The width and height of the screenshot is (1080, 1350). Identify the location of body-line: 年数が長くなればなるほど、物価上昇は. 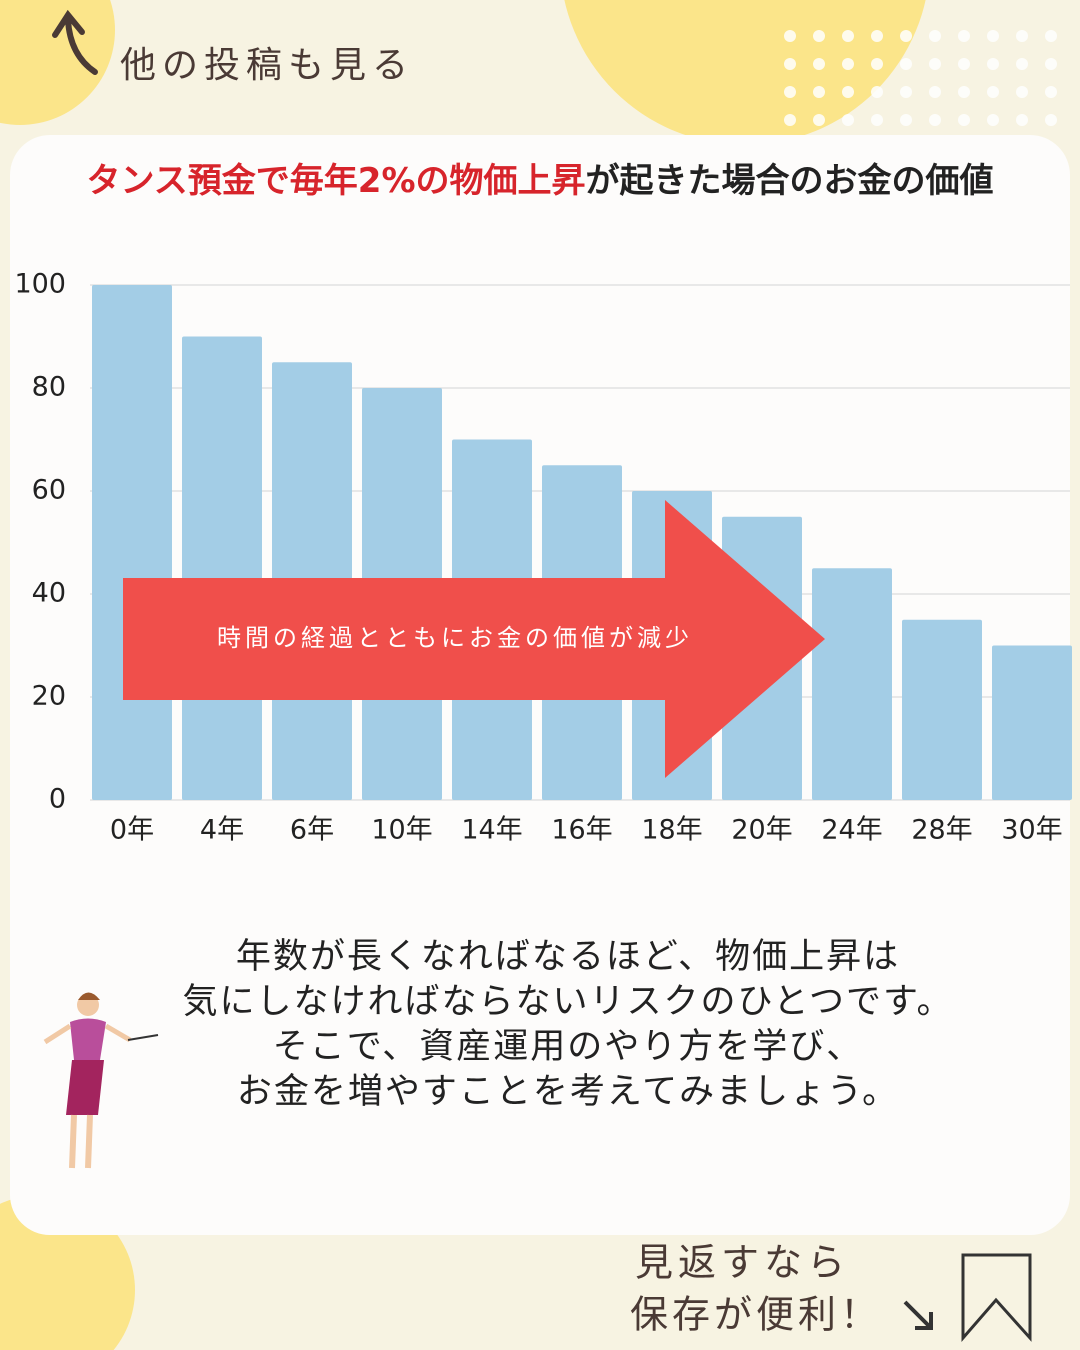
(568, 957).